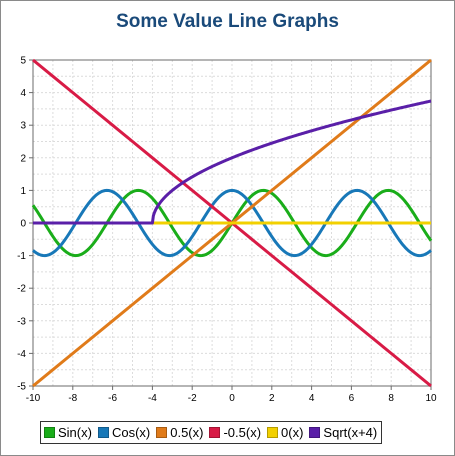 This screenshot has width=455, height=456. Describe the element at coordinates (23, 126) in the screenshot. I see `y-tick-label: 3` at that location.